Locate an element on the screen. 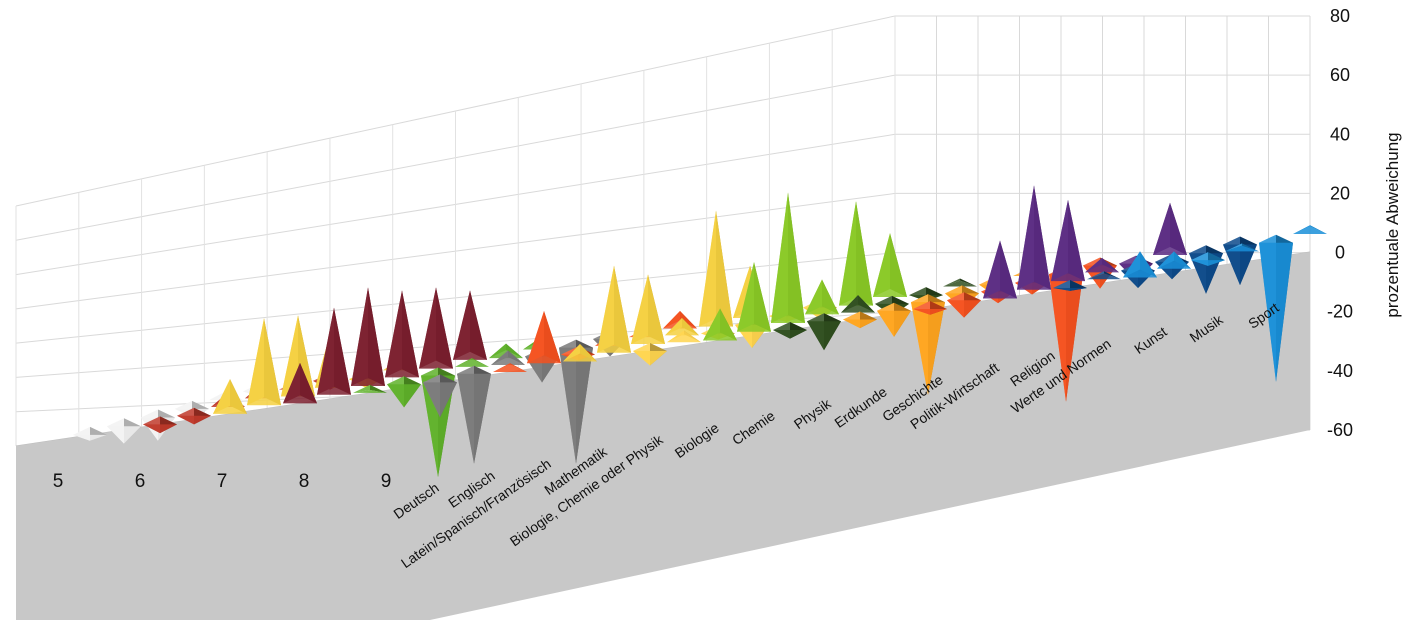 This screenshot has width=1410, height=632. series-label: 5 is located at coordinates (58, 481).